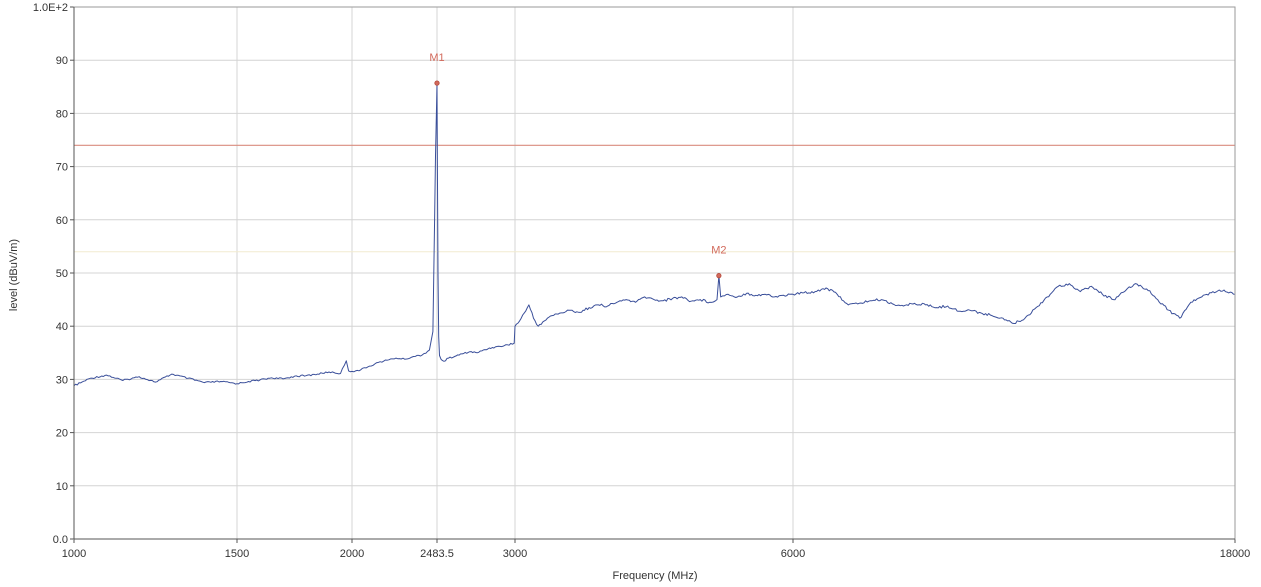  Describe the element at coordinates (62, 274) in the screenshot. I see `y-tick-label: 50` at that location.